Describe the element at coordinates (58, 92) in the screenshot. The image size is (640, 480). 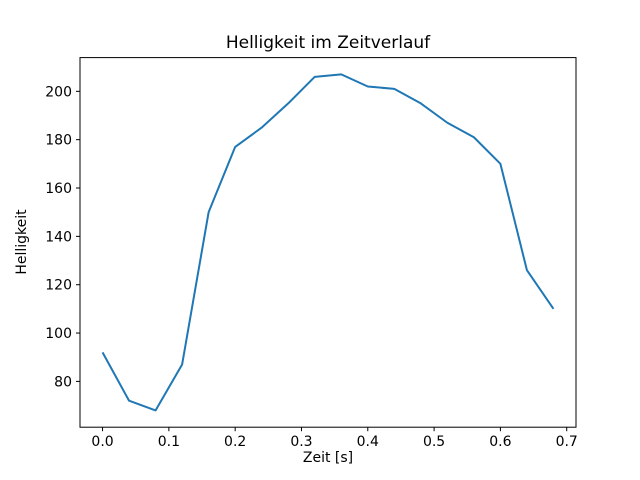
I see `y-tick-label: 200` at that location.